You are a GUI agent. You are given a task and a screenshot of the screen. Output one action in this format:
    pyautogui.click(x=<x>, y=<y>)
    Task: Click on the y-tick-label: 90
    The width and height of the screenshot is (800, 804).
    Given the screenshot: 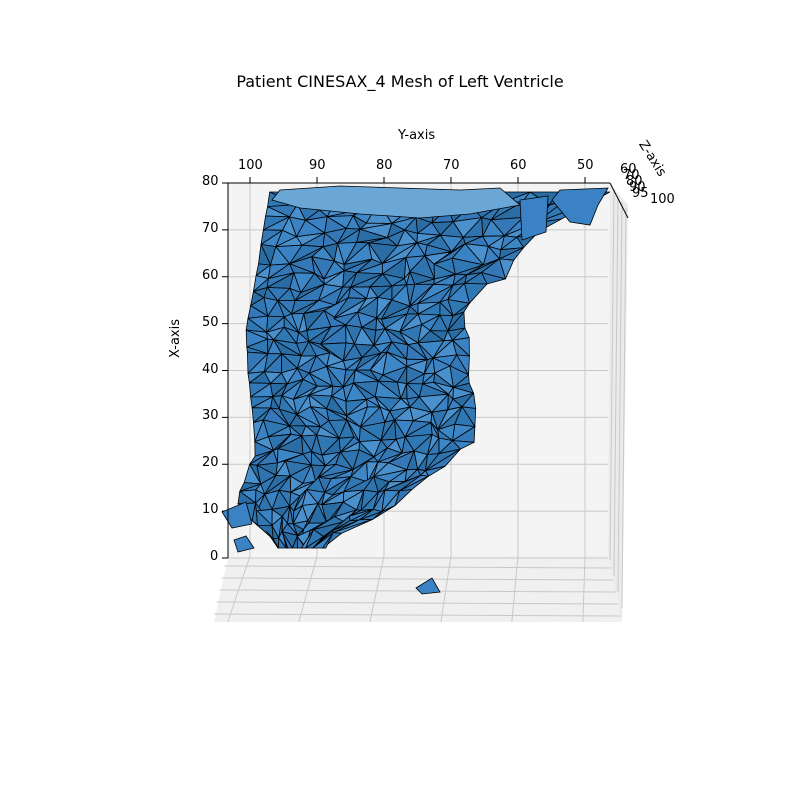 What is the action you would take?
    pyautogui.click(x=317, y=165)
    